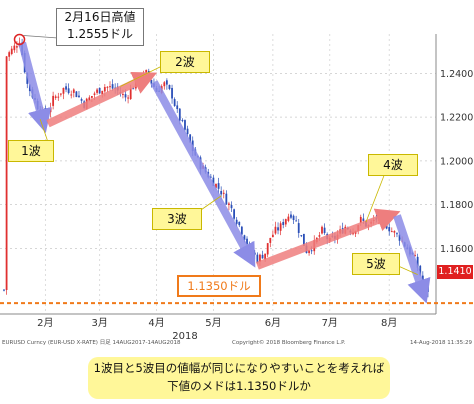 The height and width of the screenshot is (404, 474). What do you see at coordinates (330, 323) in the screenshot?
I see `x-tick-label: 7月` at bounding box center [330, 323].